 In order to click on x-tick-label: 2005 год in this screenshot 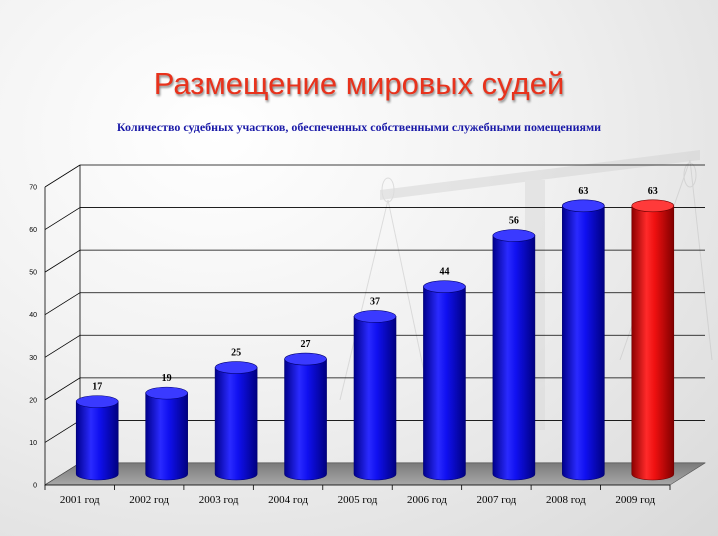, I will do `click(358, 500)`.